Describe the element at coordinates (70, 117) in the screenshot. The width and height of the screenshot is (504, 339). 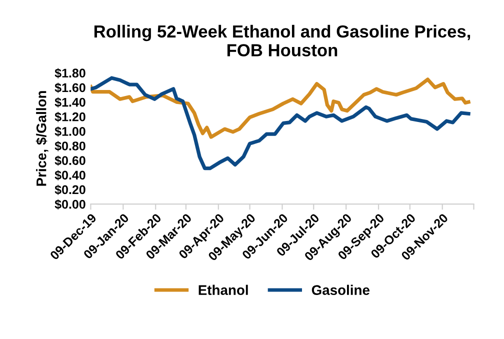
I see `y-tick-label: $1.20` at that location.